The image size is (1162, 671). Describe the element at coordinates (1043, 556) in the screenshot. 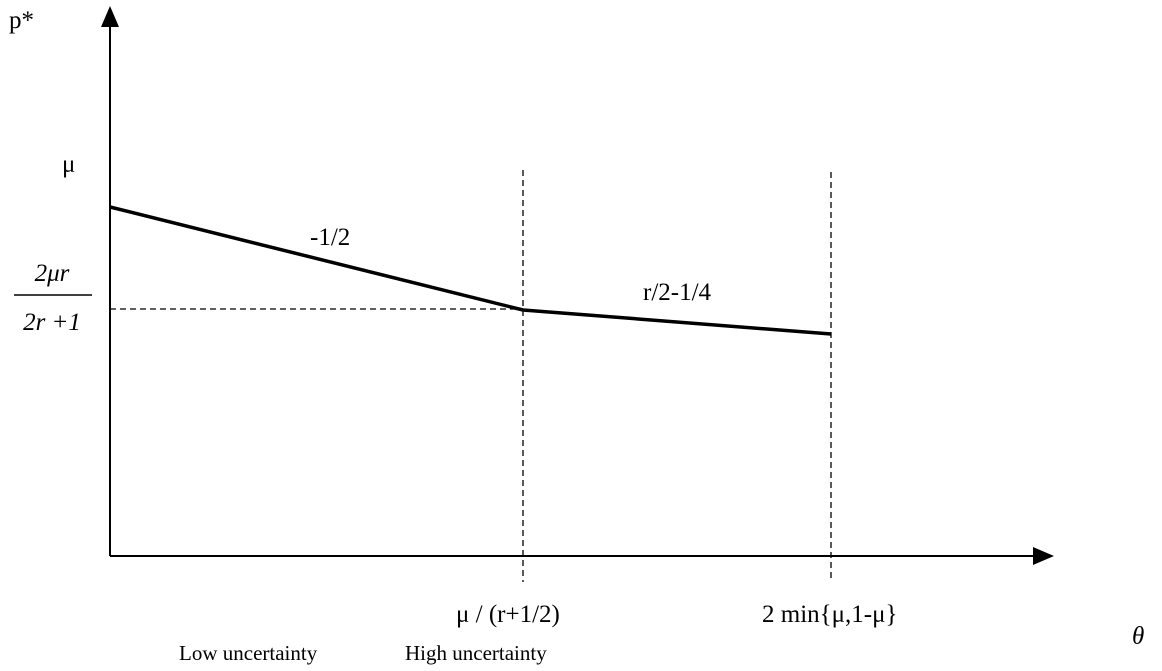

I see `x-axis-arrowhead` at that location.